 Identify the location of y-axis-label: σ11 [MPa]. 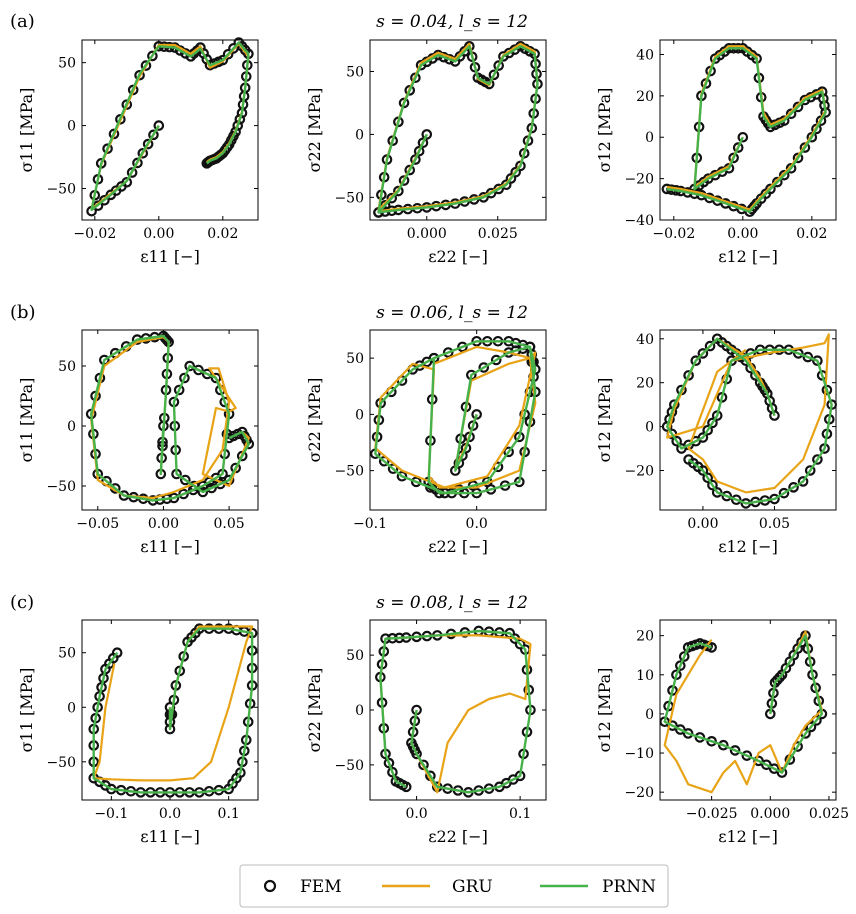
(26, 710).